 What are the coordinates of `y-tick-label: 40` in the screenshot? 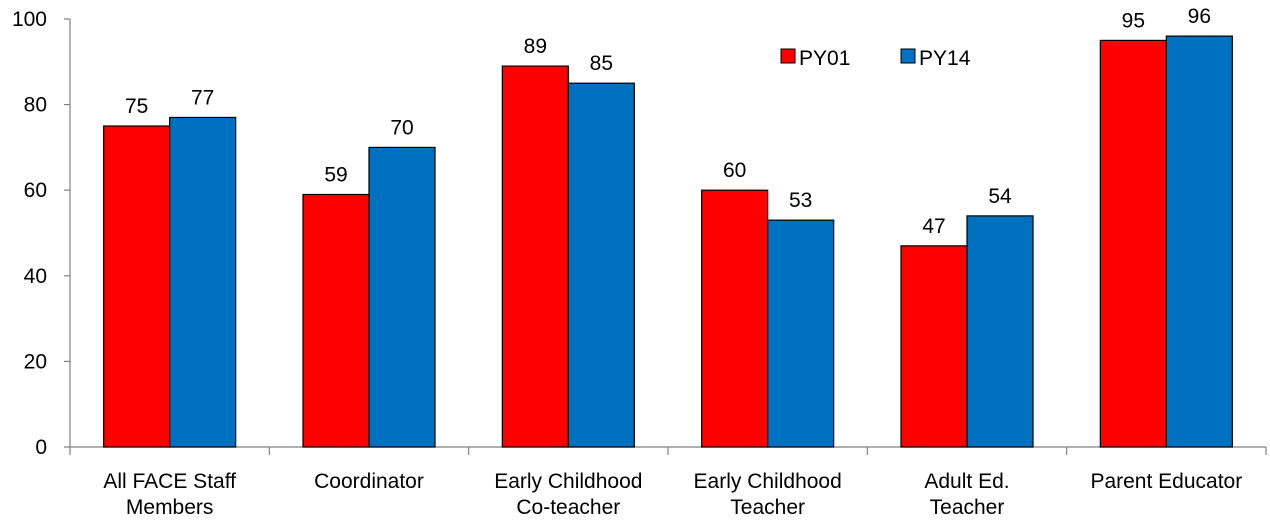 It's located at (35, 276).